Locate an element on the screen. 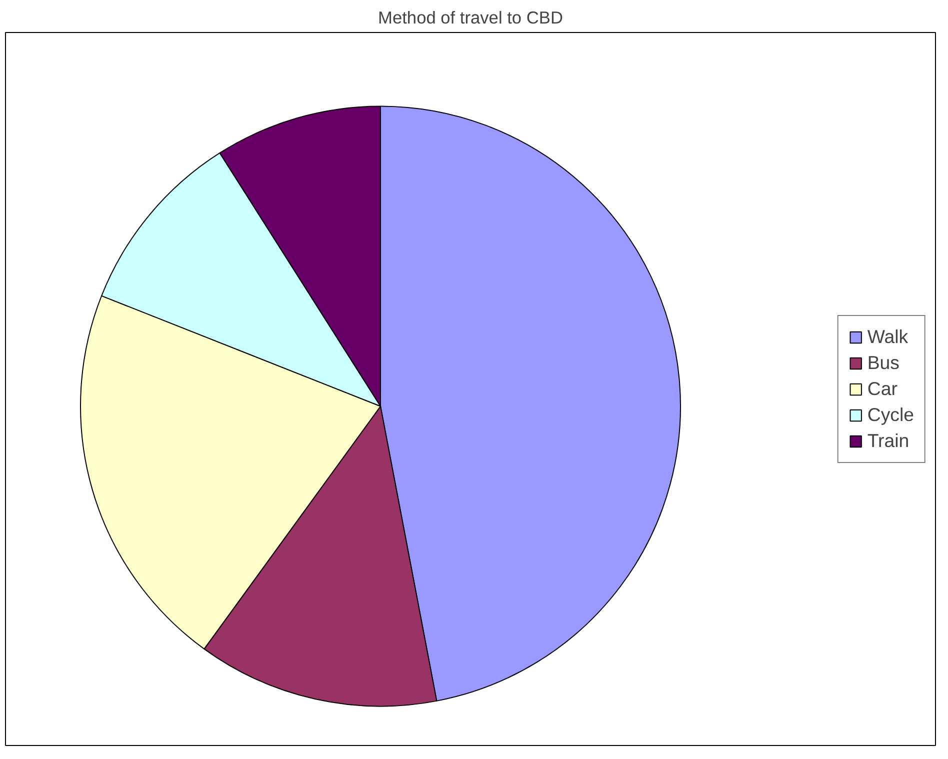 The height and width of the screenshot is (759, 948). legend-label: Walk is located at coordinates (887, 337).